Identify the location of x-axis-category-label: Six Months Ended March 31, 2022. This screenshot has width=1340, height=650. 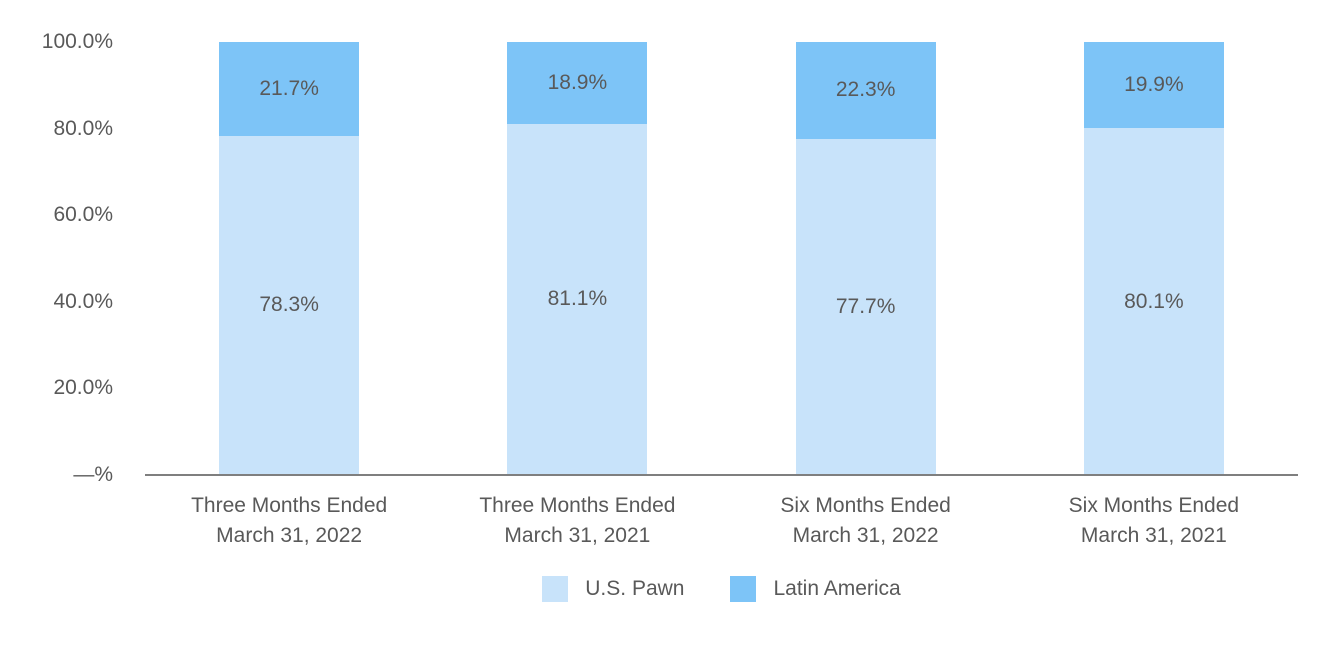
(866, 521).